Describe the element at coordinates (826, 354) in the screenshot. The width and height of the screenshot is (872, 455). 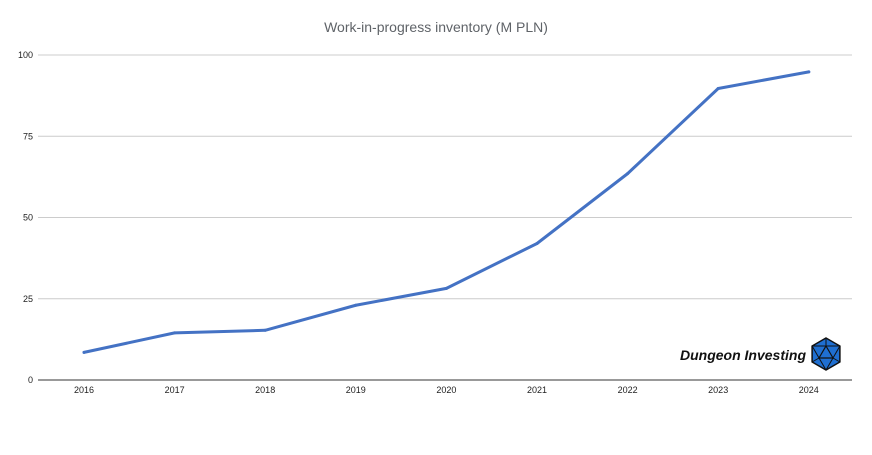
I see `d20-dice-icon` at that location.